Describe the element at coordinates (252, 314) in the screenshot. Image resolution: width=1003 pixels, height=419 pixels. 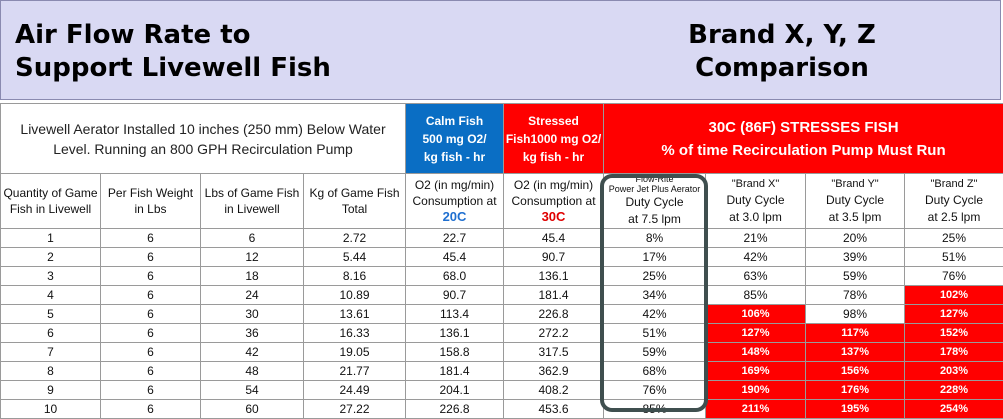
I see `table-cell: 30` at that location.